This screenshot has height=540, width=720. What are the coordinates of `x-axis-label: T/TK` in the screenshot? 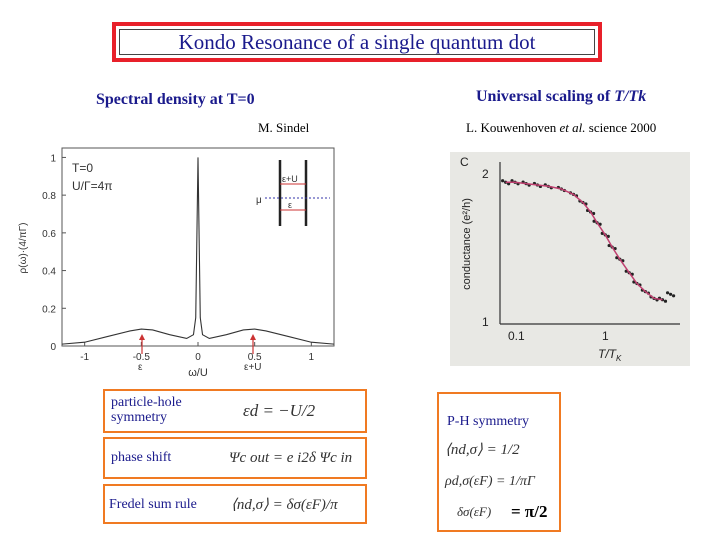 It's located at (610, 355).